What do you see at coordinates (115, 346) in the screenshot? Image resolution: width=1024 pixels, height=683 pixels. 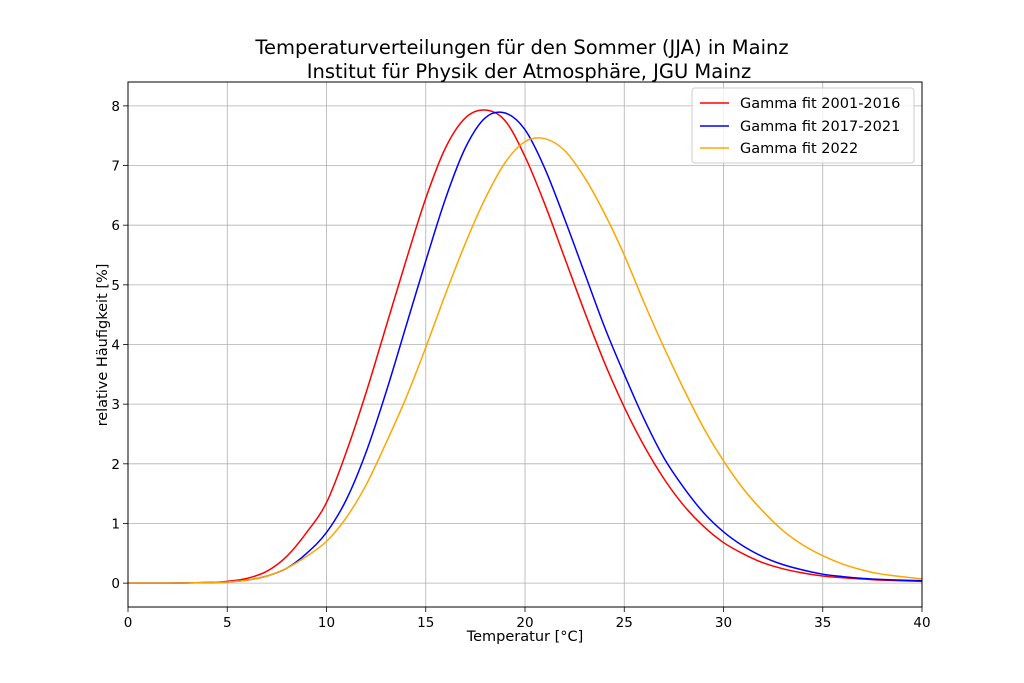 I see `y-tick-label: 4` at bounding box center [115, 346].